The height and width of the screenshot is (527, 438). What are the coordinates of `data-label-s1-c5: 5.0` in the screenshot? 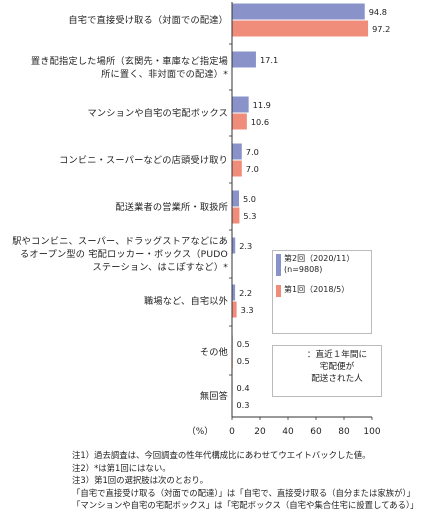 It's located at (249, 199).